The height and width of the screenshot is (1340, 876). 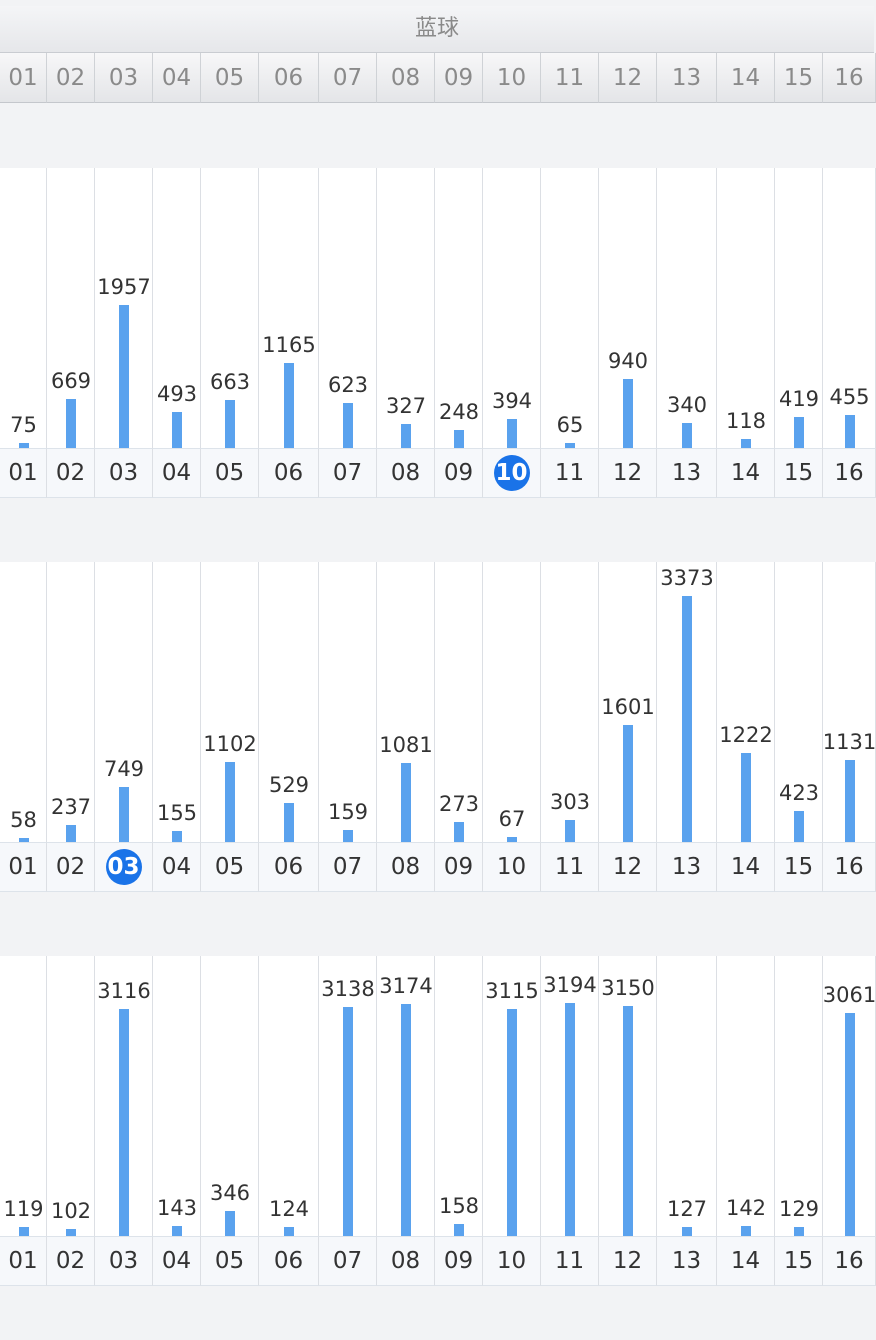 I want to click on category-label-text: 12, so click(x=627, y=1261).